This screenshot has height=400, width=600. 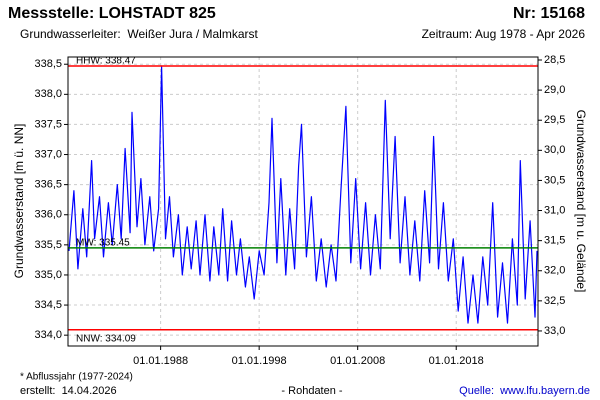 What do you see at coordinates (48, 305) in the screenshot?
I see `y-tick-label: 334,5` at bounding box center [48, 305].